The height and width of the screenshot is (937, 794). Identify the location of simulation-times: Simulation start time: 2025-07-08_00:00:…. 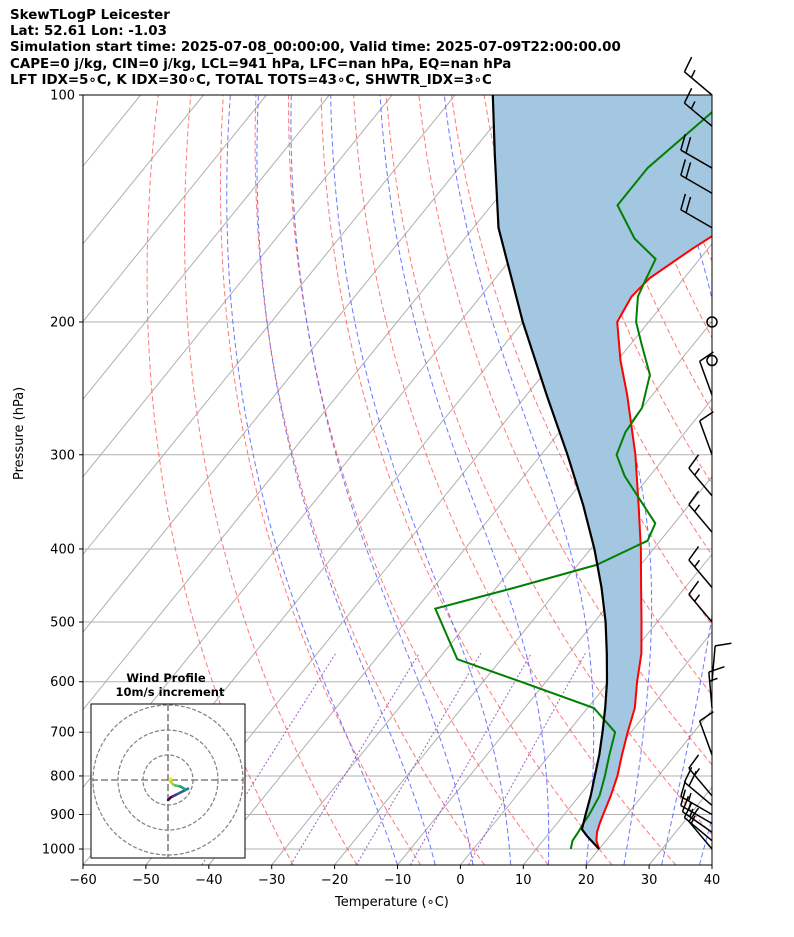
(315, 48).